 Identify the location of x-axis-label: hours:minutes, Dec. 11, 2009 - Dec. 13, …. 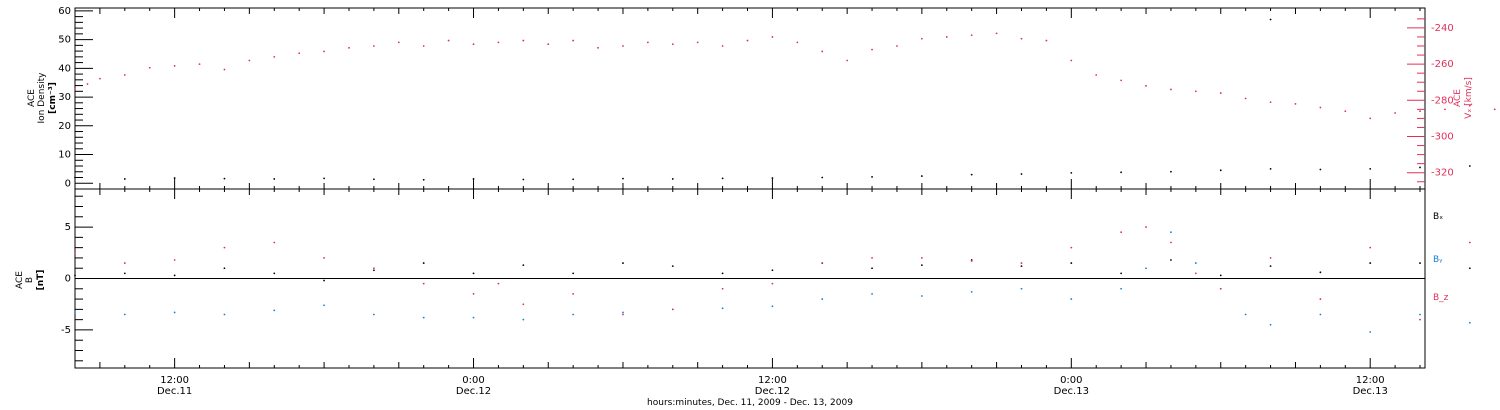
(750, 403).